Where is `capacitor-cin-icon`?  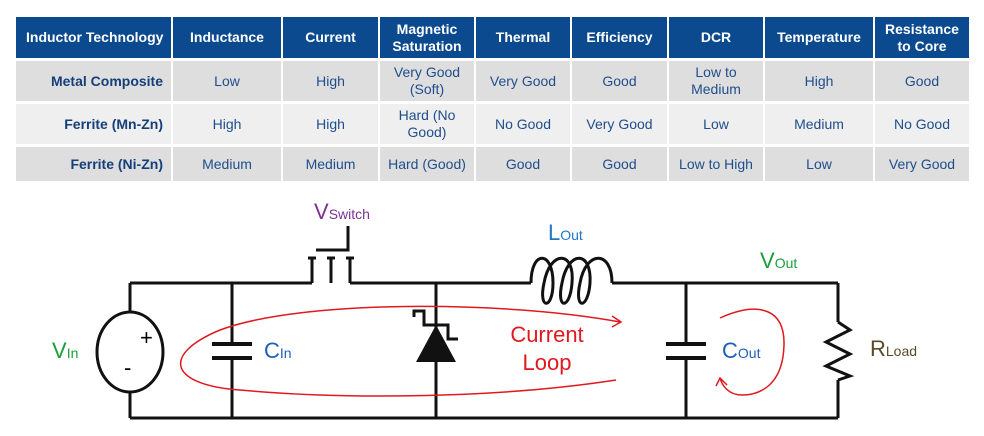 capacitor-cin-icon is located at coordinates (232, 351).